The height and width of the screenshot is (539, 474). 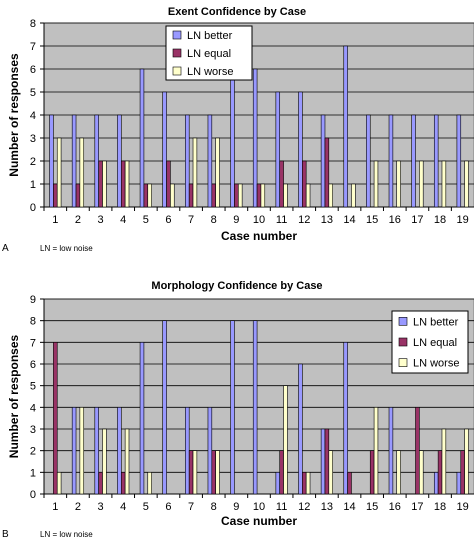 What do you see at coordinates (237, 12) in the screenshot?
I see `chart-title: Exent Confidence by Case` at bounding box center [237, 12].